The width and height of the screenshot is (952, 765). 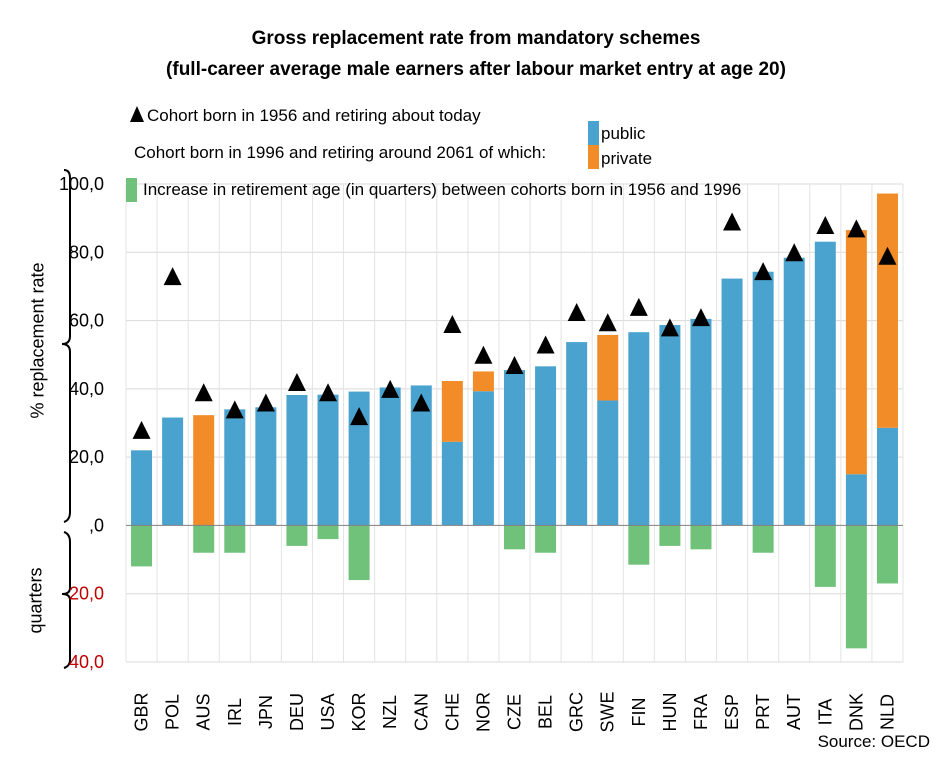 I want to click on bar-public-SWE, so click(x=608, y=463).